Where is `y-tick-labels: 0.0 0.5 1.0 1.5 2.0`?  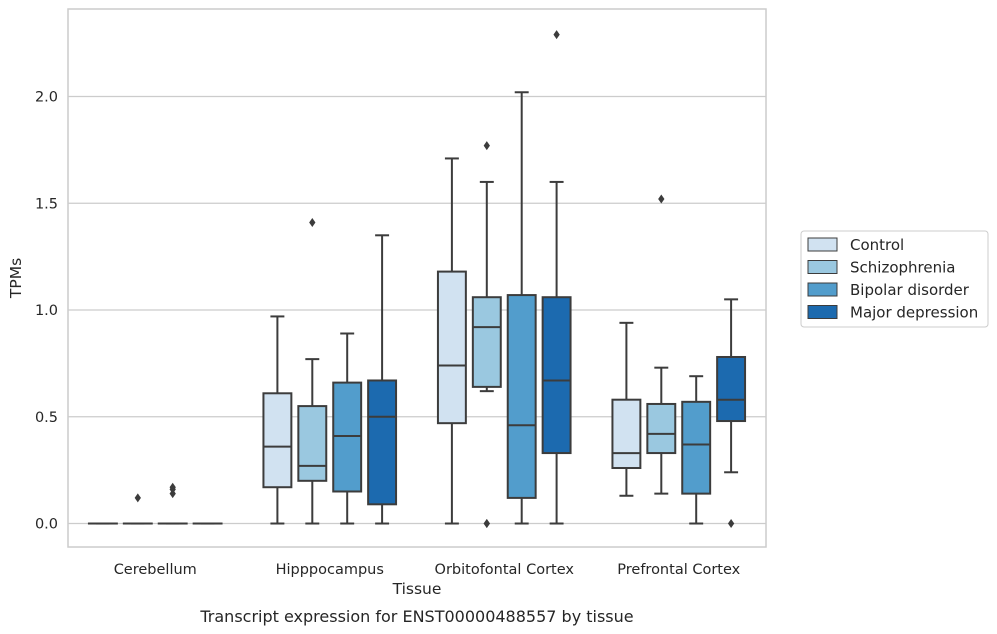
y-tick-labels: 0.0 0.5 1.0 1.5 2.0 is located at coordinates (46, 311).